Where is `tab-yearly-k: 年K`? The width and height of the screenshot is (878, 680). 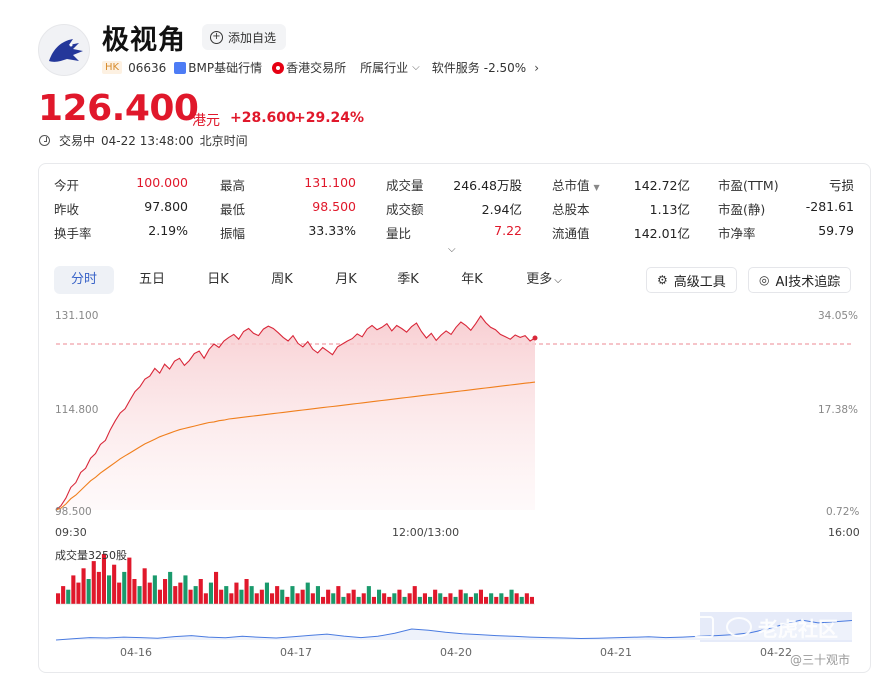 tab-yearly-k: 年K is located at coordinates (472, 279).